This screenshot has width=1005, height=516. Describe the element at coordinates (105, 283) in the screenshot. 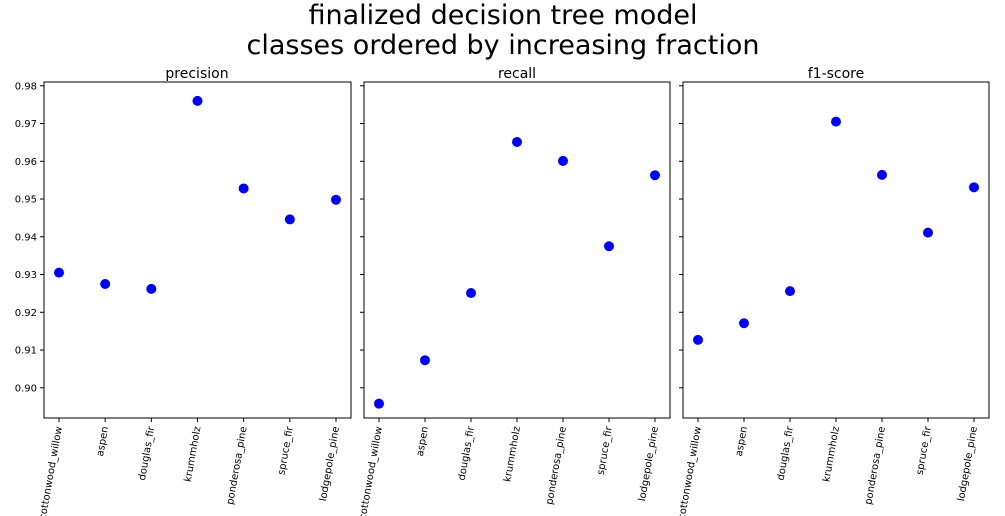

I see `precision-point-aspen` at that location.